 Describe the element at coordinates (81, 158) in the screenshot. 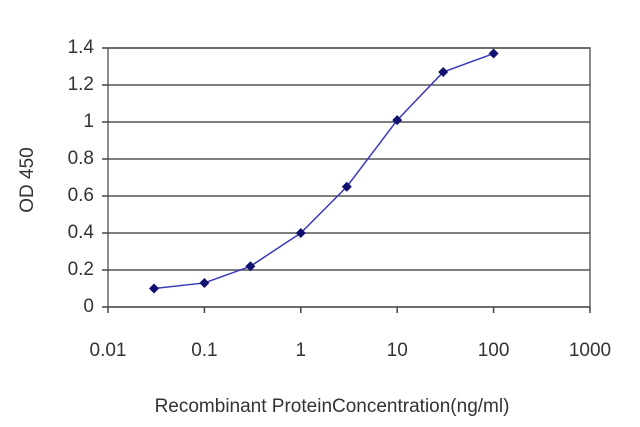

I see `y-tick-label: 0.8` at that location.